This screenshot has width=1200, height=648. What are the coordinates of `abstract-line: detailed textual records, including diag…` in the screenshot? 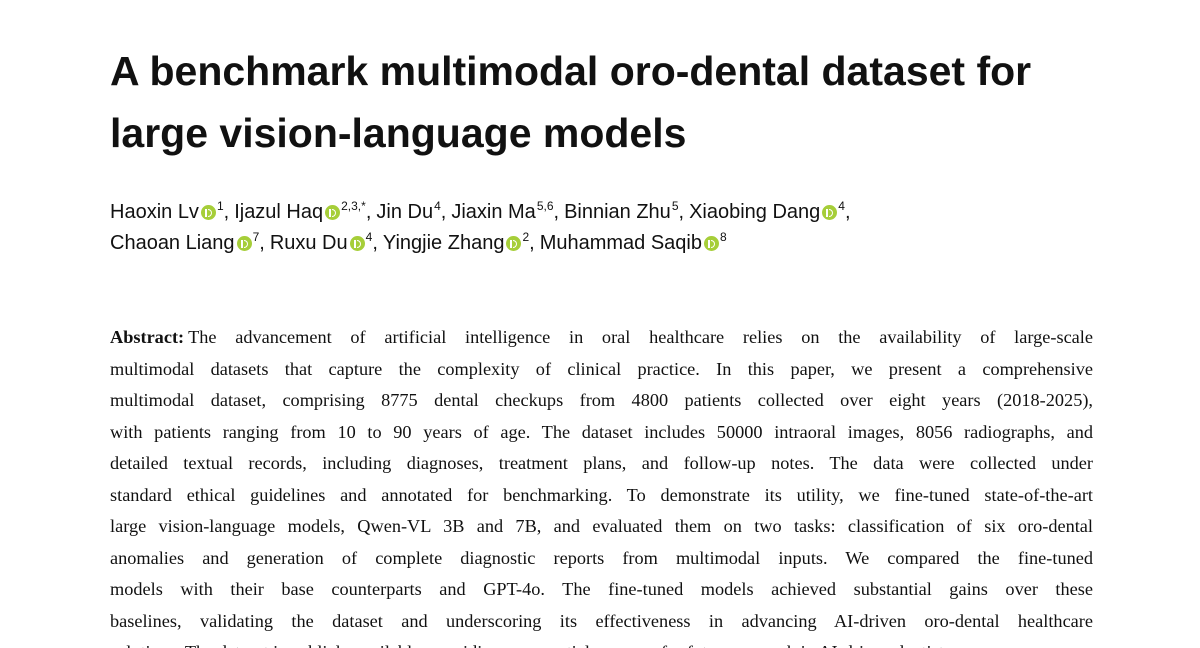 It's located at (601, 464).